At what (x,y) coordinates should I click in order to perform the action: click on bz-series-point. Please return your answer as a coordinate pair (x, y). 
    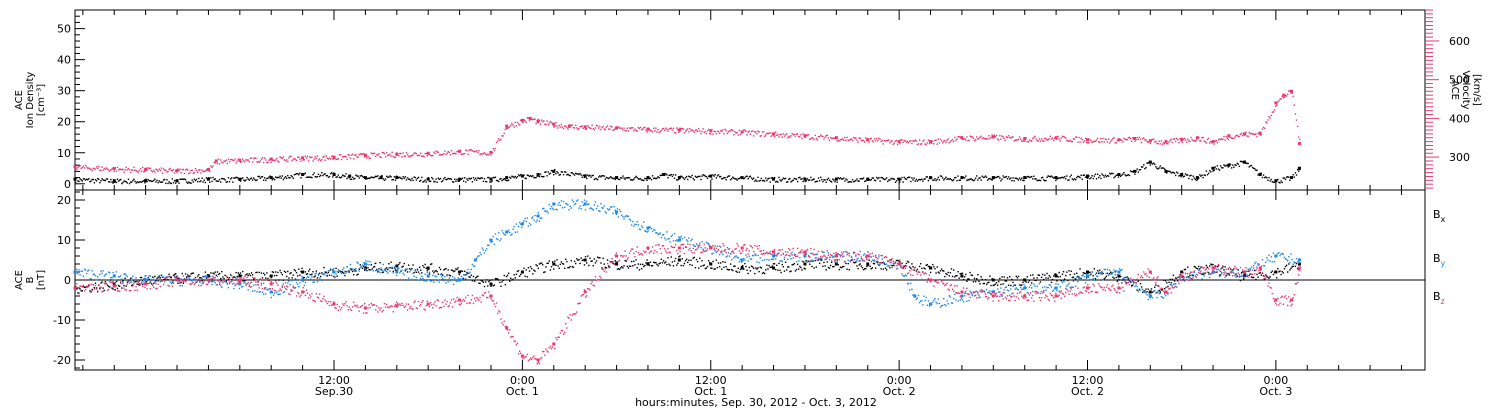
    Looking at the image, I should click on (177, 280).